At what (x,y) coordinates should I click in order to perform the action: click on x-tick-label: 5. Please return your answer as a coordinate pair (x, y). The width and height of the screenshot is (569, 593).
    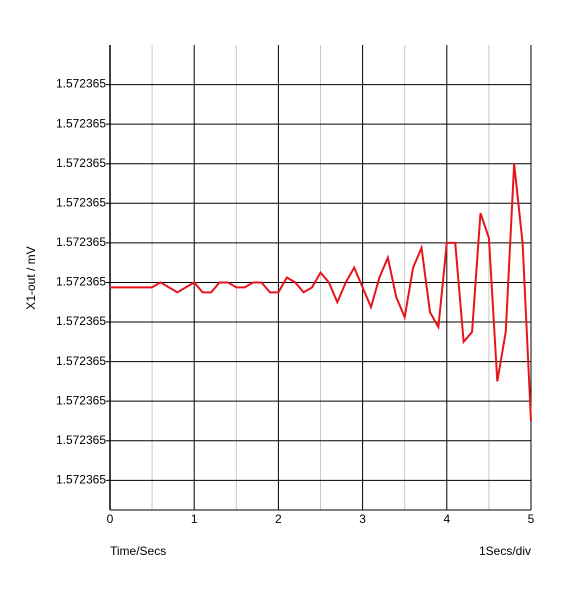
    Looking at the image, I should click on (531, 519).